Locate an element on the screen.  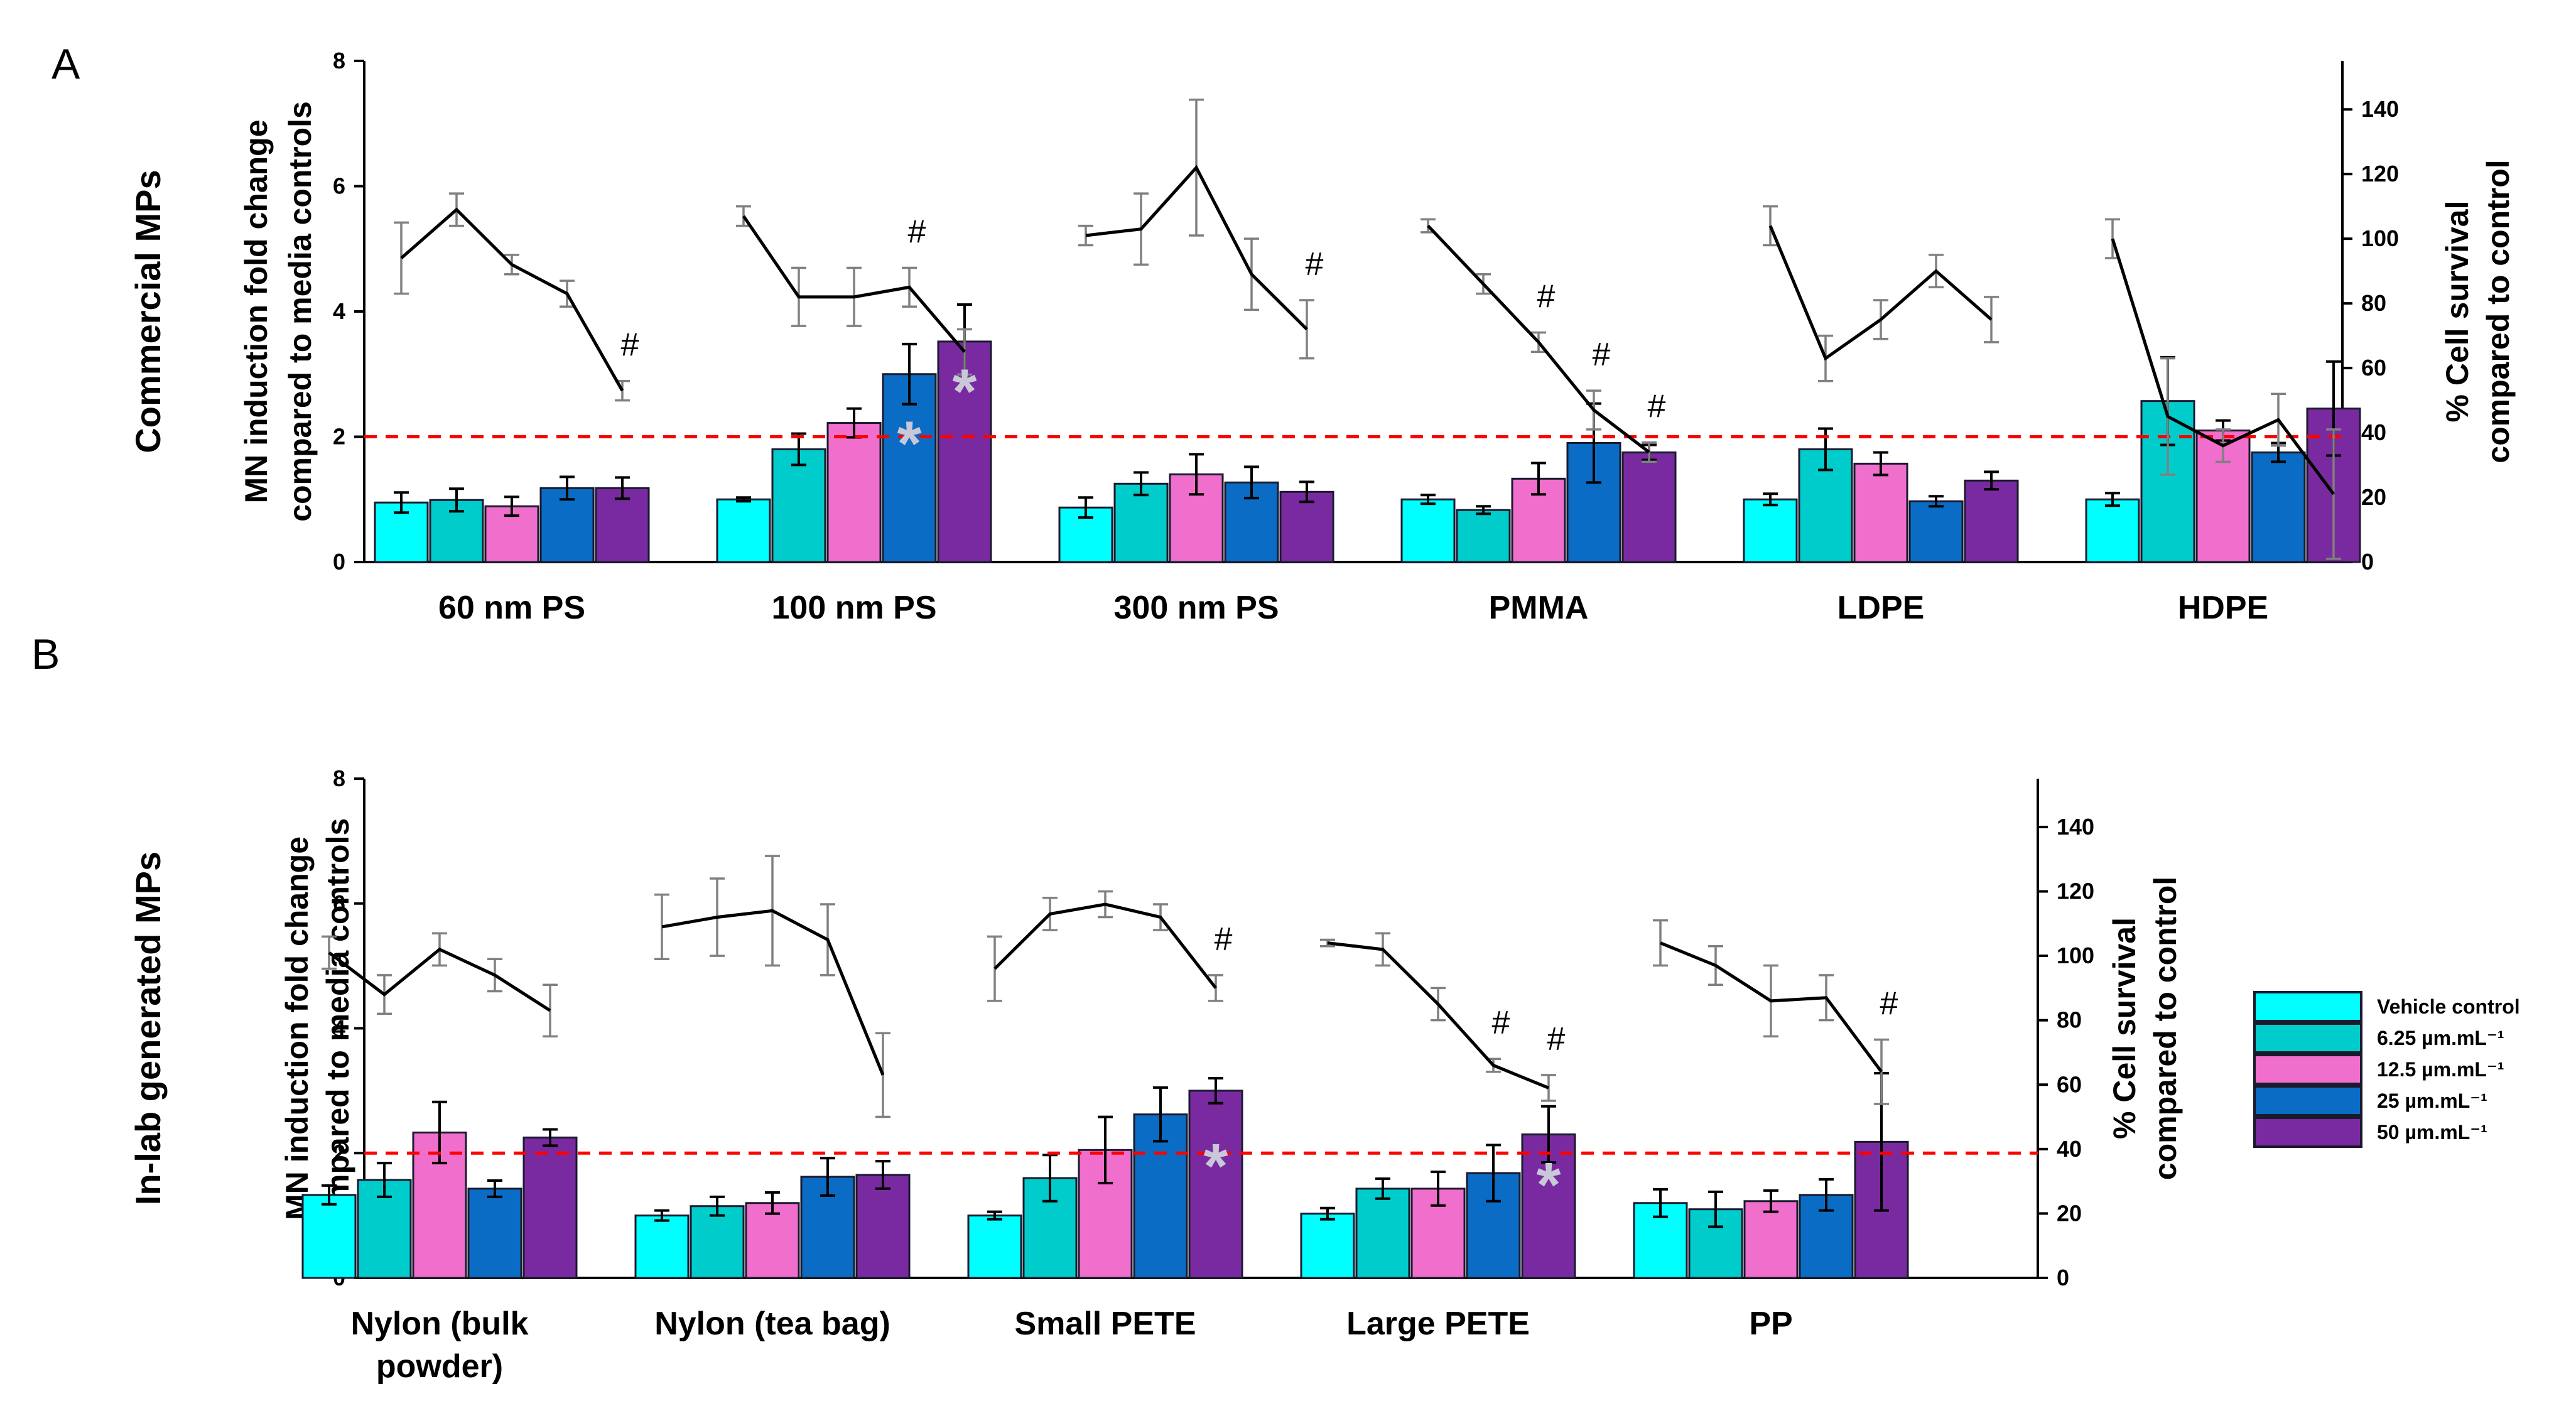
y-tick-label-left: 6 is located at coordinates (339, 186).